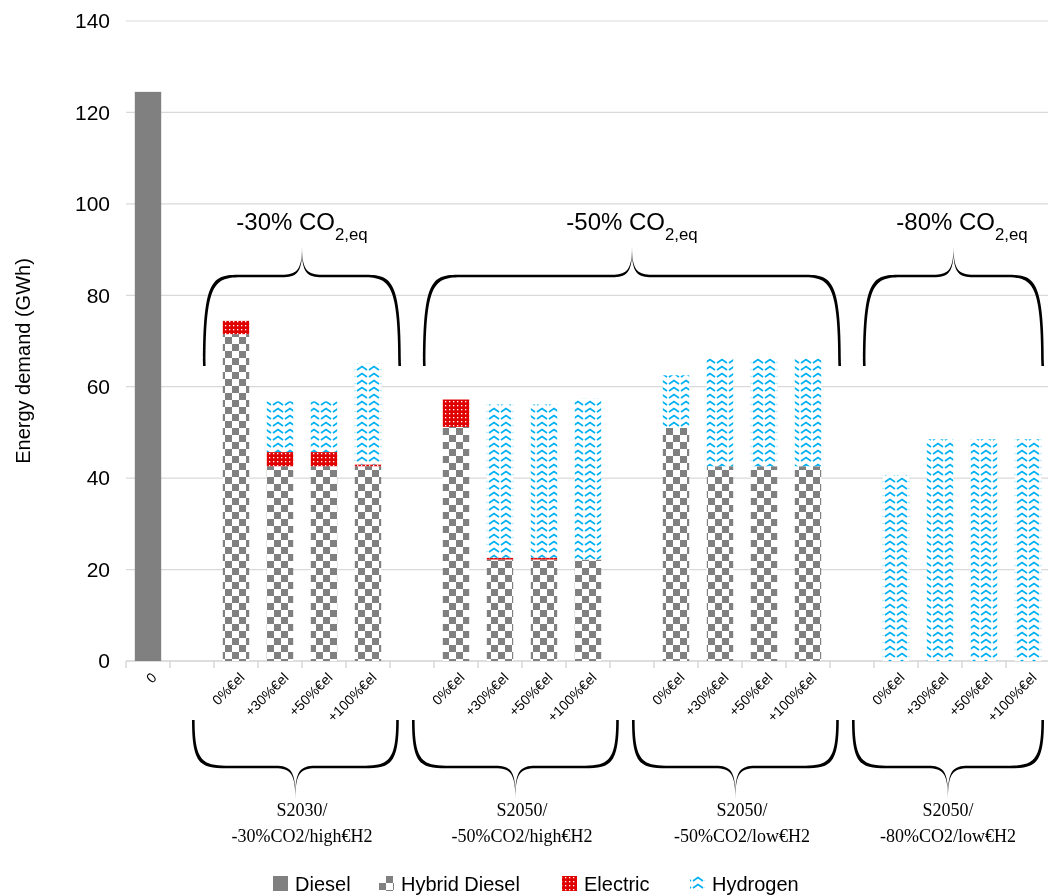  I want to click on y-tick-label: 100, so click(92, 204).